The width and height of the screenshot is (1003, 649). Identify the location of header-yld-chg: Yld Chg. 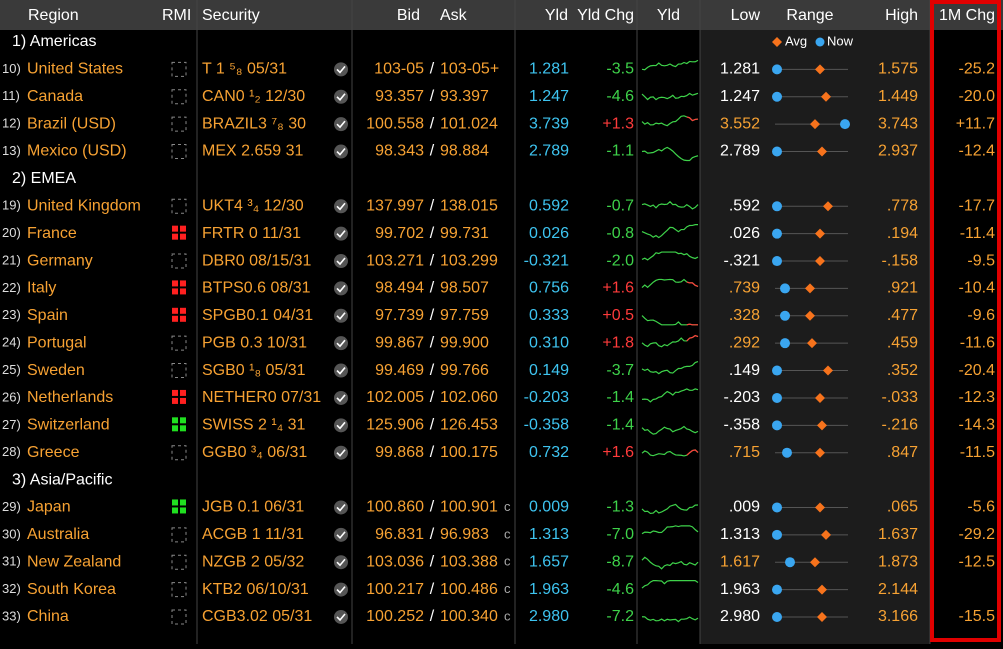
(605, 15).